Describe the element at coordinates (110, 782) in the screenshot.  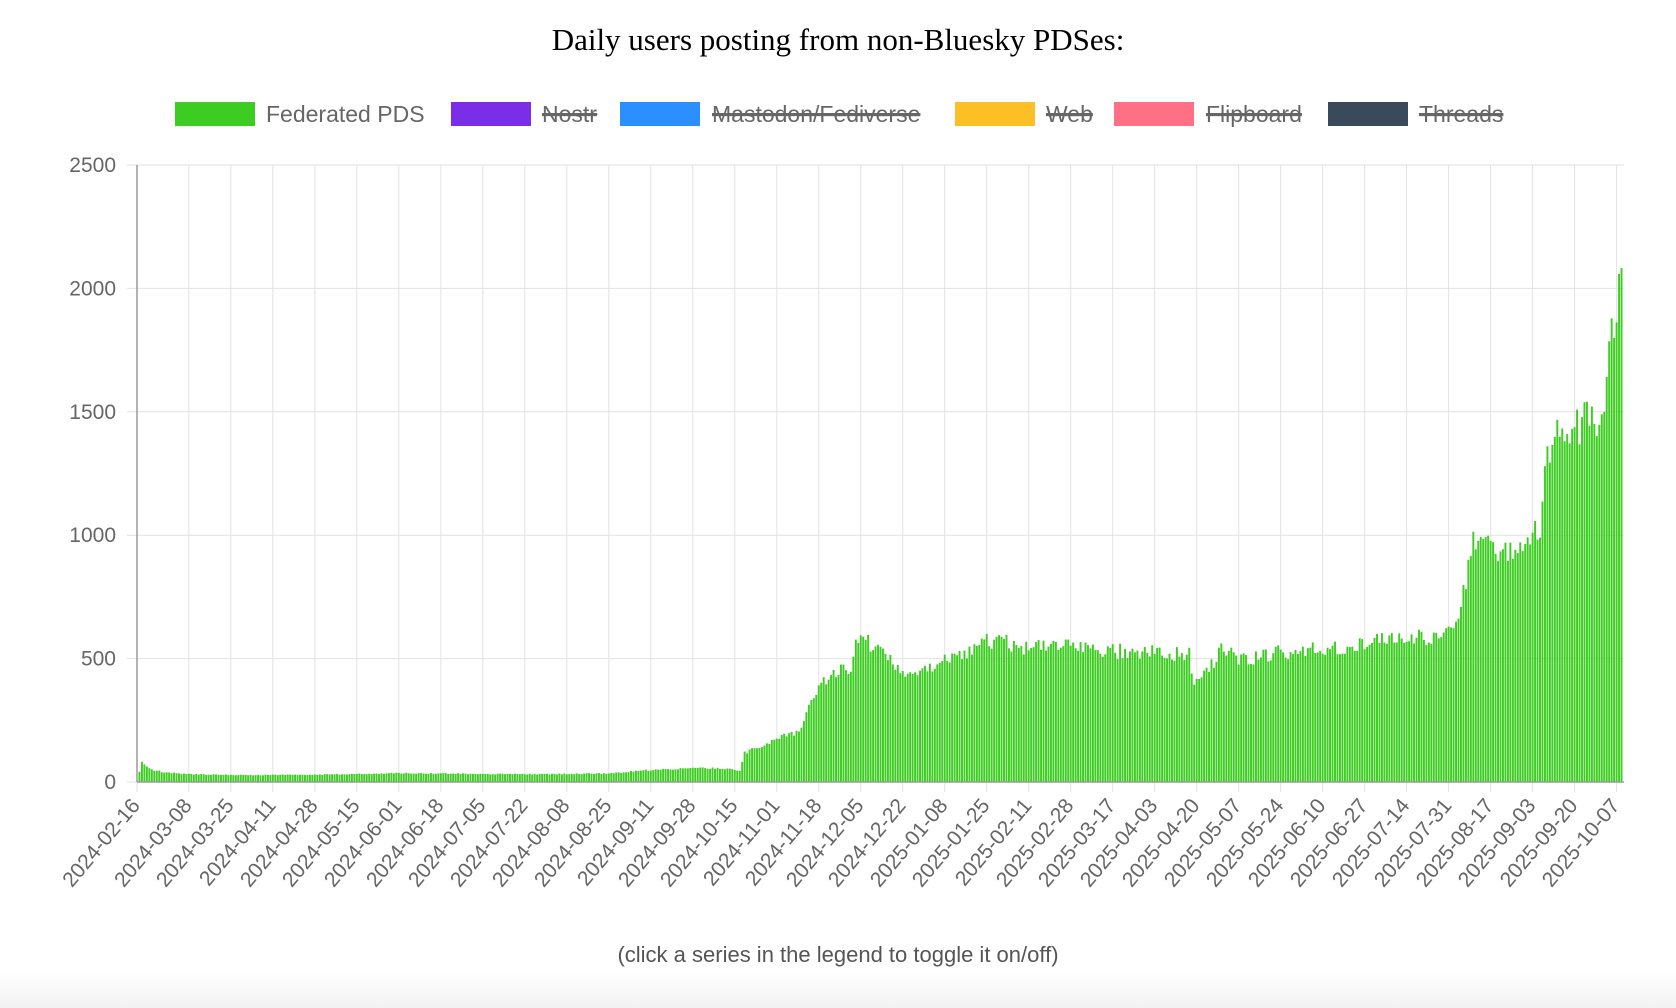
I see `y-tick-label: 0` at that location.